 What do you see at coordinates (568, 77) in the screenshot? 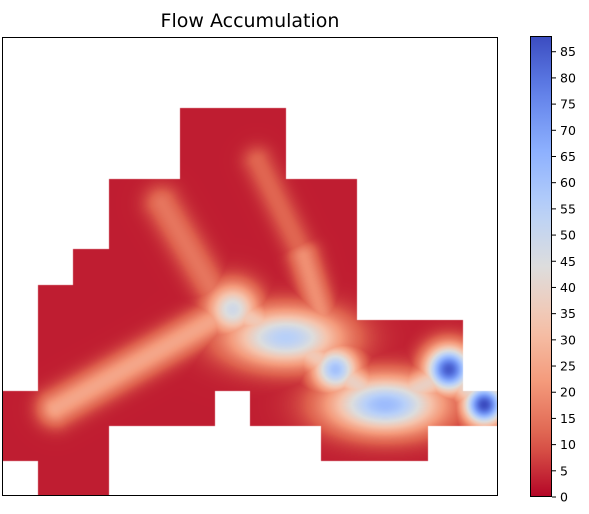
I see `colorbar-tick-label: 80` at bounding box center [568, 77].